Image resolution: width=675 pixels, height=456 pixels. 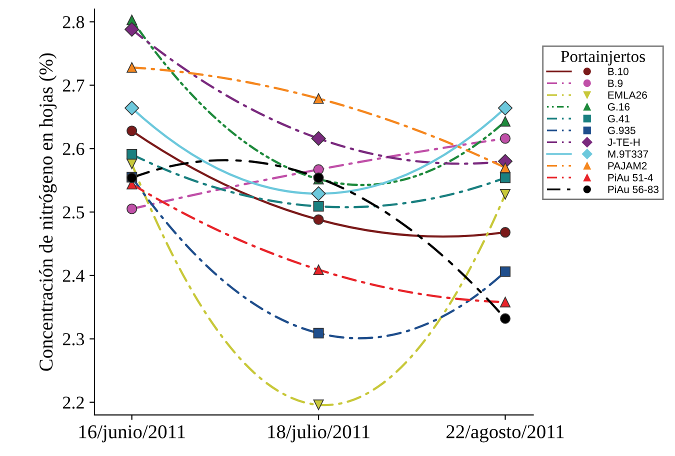 I want to click on y-tick-label: 2.5, so click(x=73, y=212).